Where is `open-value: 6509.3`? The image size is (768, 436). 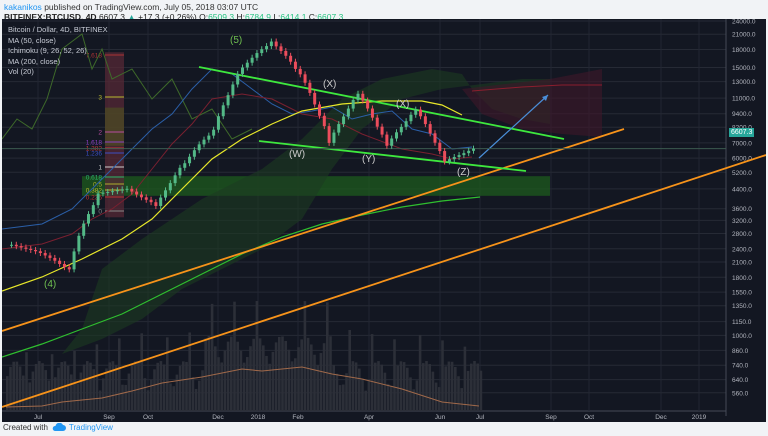 open-value: 6509.3 is located at coordinates (221, 17).